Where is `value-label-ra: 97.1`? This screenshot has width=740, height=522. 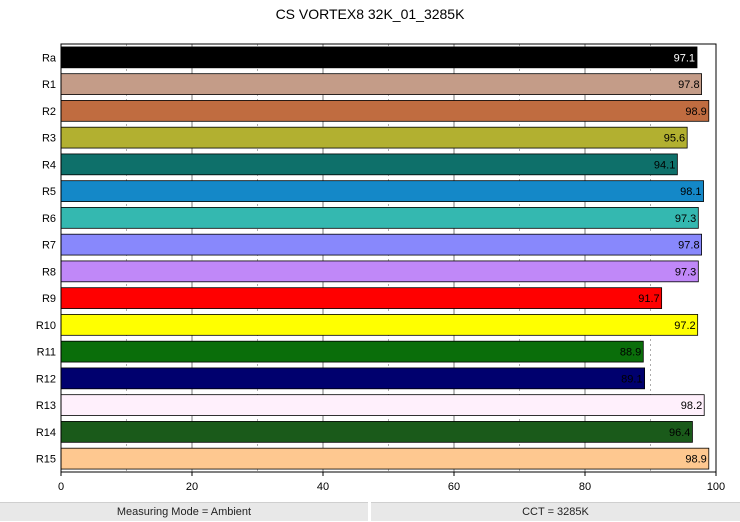 value-label-ra: 97.1 is located at coordinates (684, 58).